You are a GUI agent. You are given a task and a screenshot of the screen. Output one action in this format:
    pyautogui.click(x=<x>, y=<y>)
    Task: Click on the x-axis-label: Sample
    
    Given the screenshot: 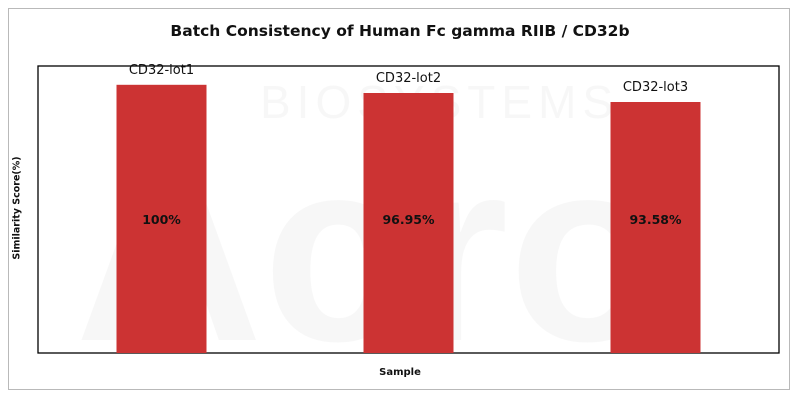 What is the action you would take?
    pyautogui.click(x=400, y=372)
    